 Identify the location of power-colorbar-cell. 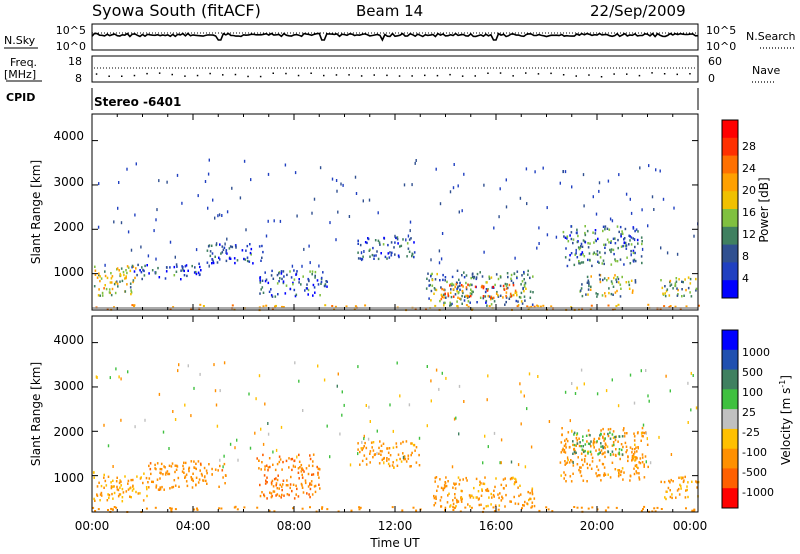
(730, 200).